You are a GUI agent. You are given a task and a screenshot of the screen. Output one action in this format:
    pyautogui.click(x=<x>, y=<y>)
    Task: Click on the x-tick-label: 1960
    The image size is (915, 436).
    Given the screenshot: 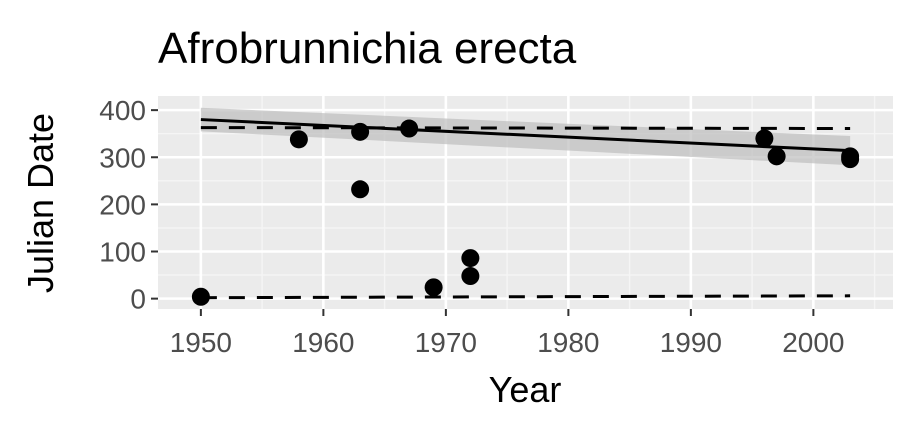 What is the action you would take?
    pyautogui.click(x=323, y=342)
    